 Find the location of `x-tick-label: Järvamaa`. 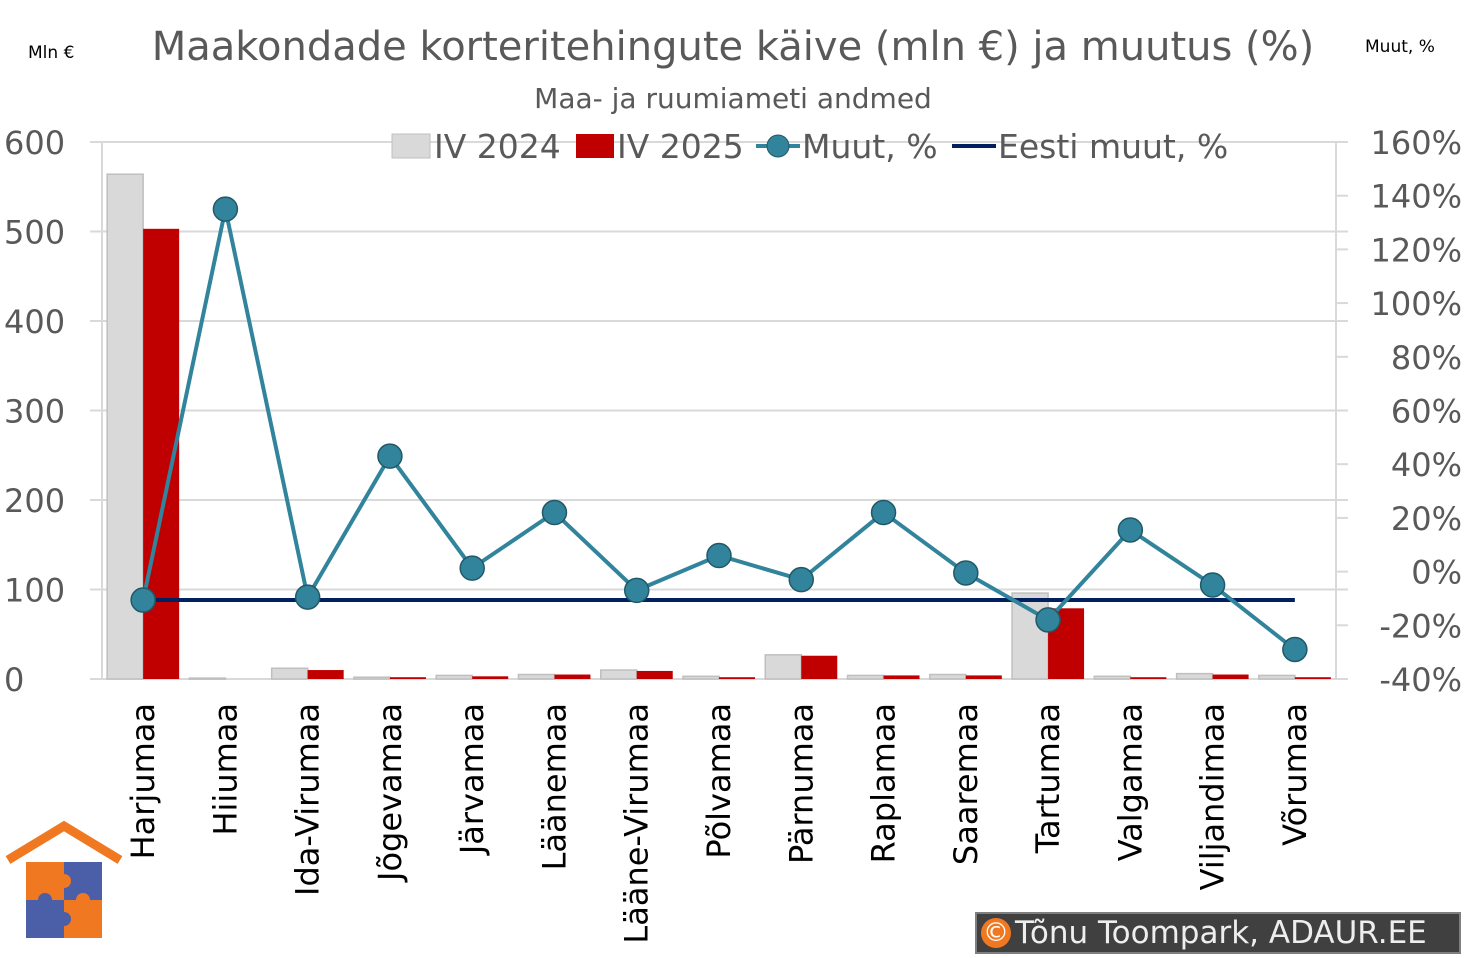

x-tick-label: Järvamaa is located at coordinates (472, 779).